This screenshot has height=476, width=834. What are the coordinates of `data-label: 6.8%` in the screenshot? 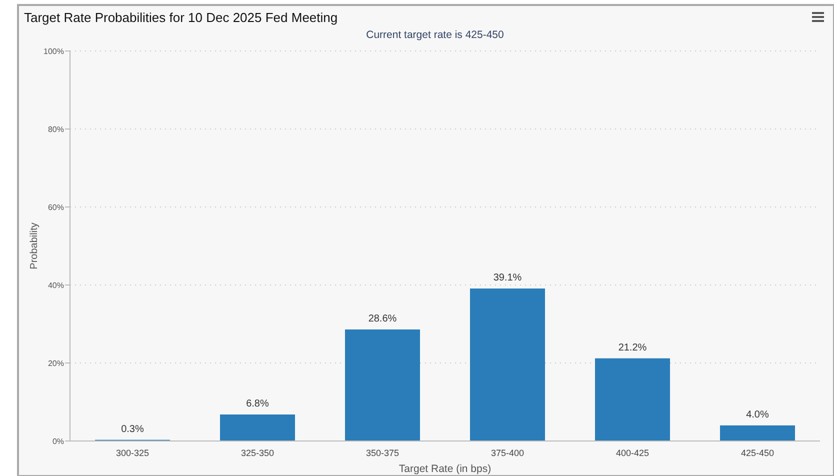 It's located at (258, 404).